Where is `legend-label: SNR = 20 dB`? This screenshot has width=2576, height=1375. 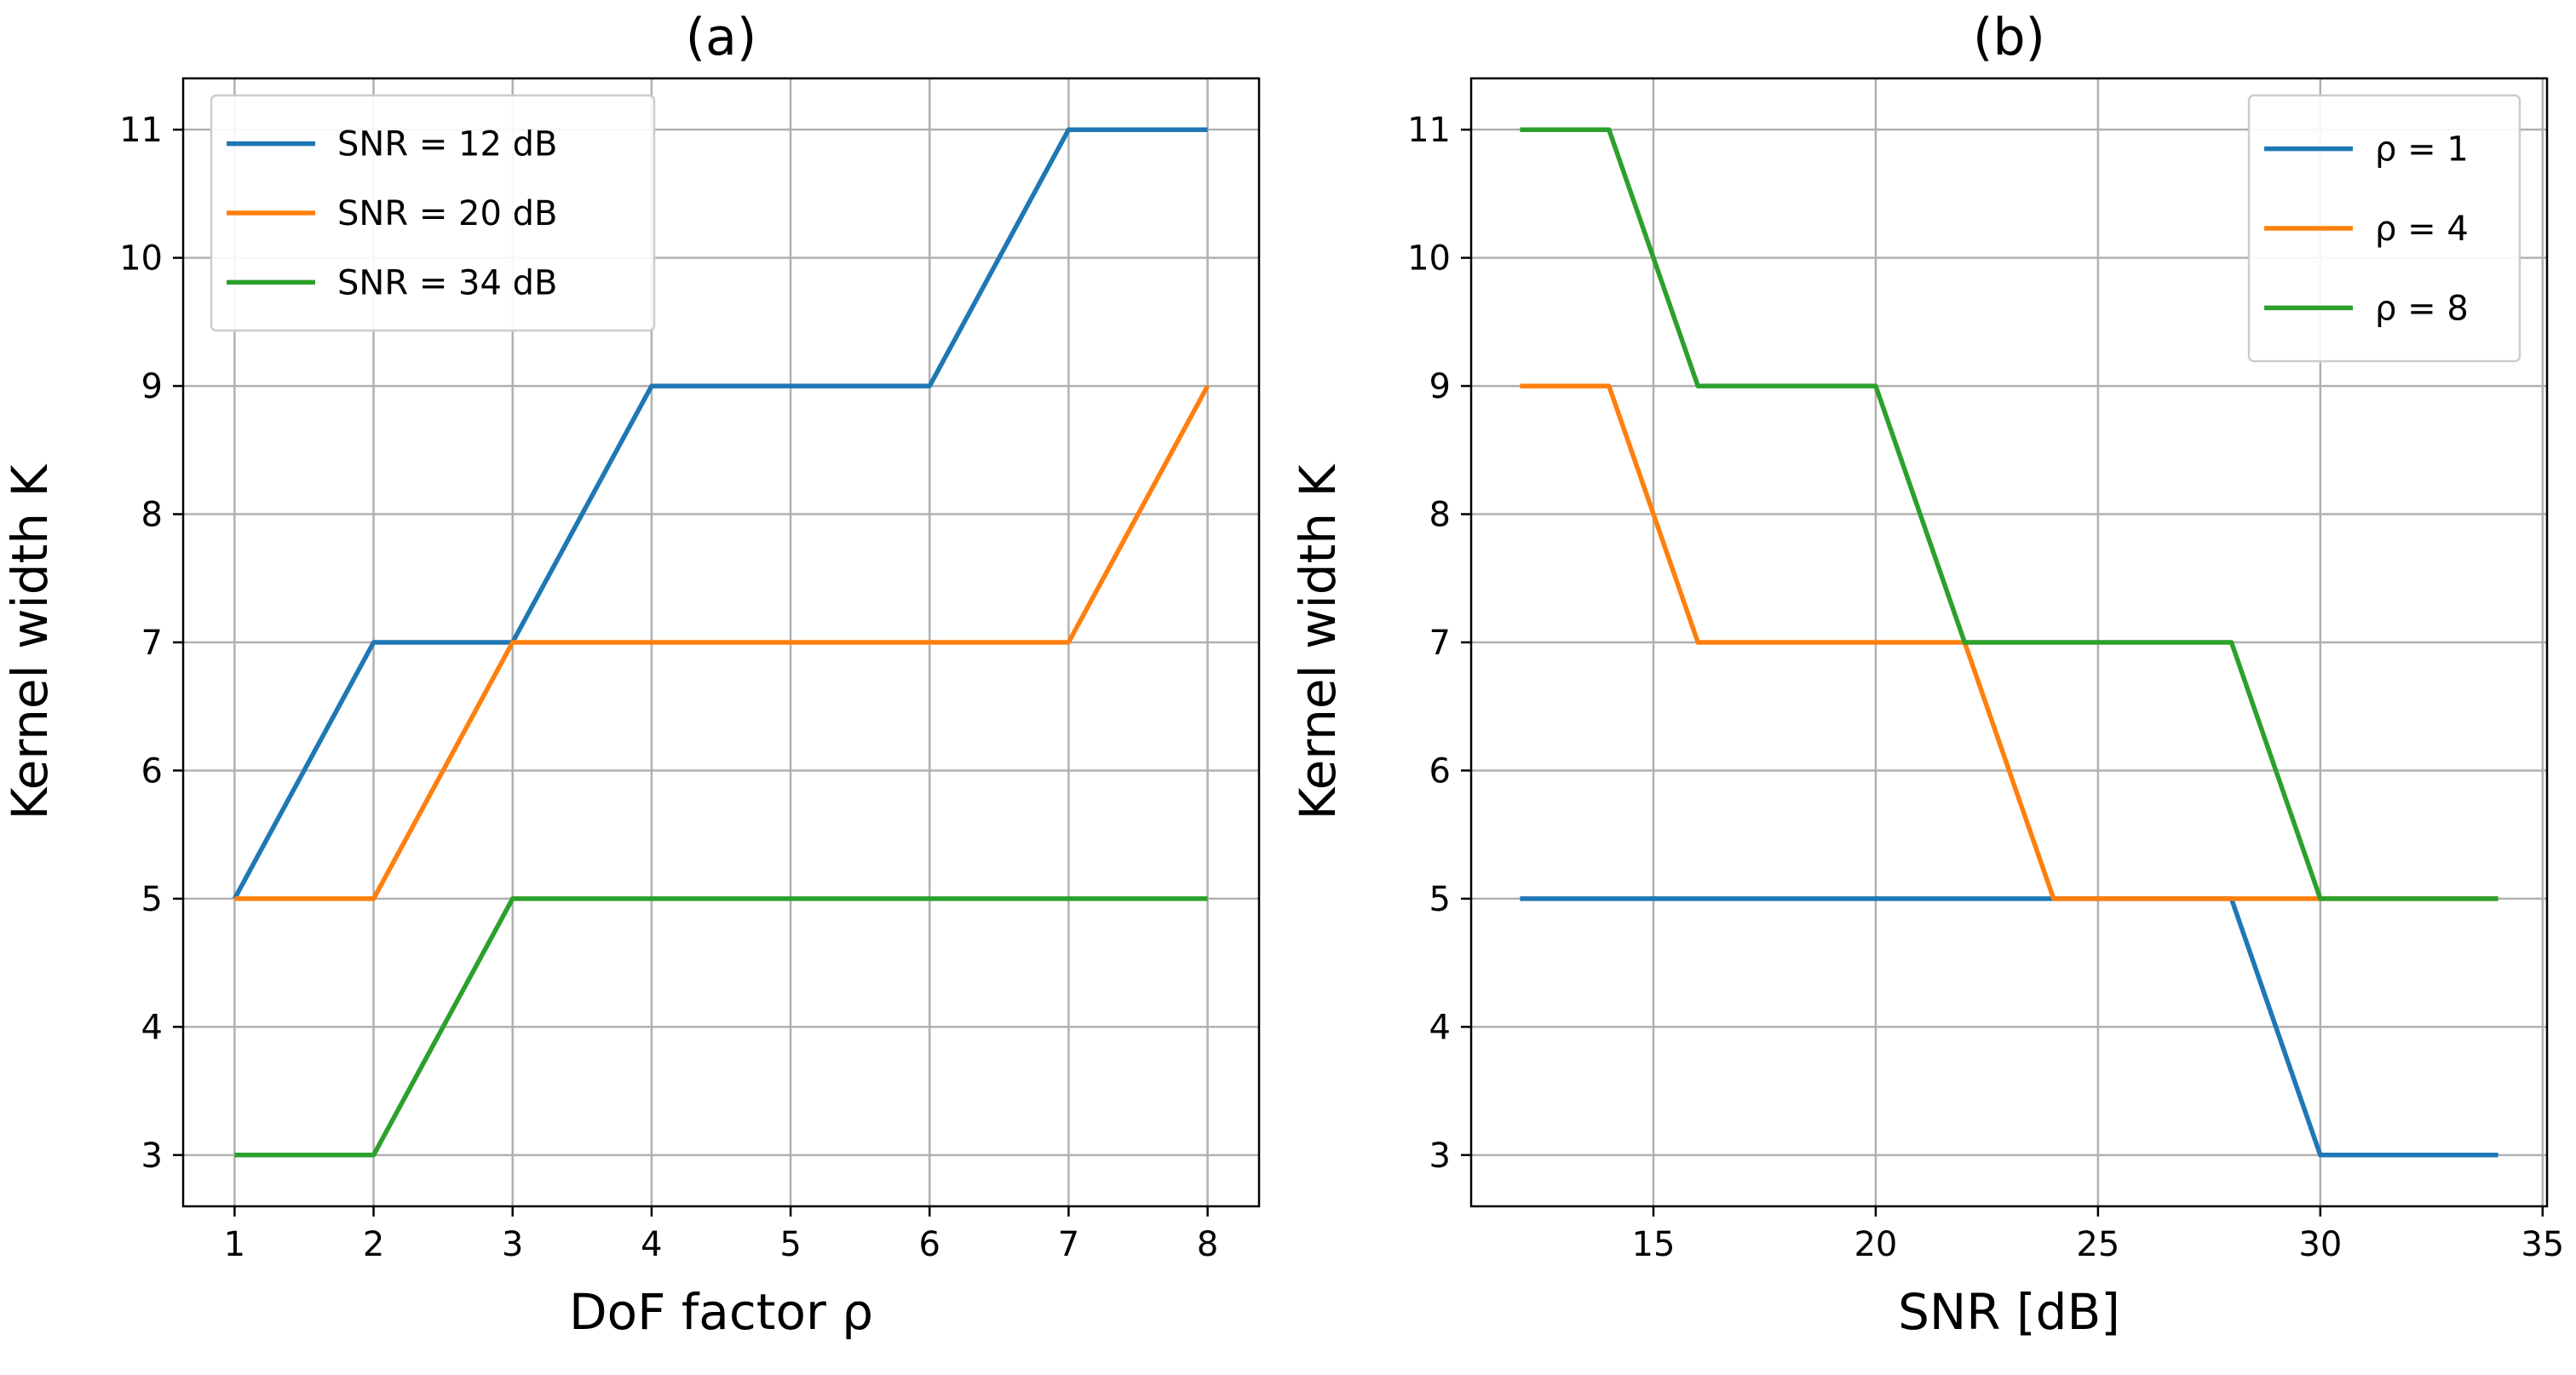
legend-label: SNR = 20 dB is located at coordinates (447, 214).